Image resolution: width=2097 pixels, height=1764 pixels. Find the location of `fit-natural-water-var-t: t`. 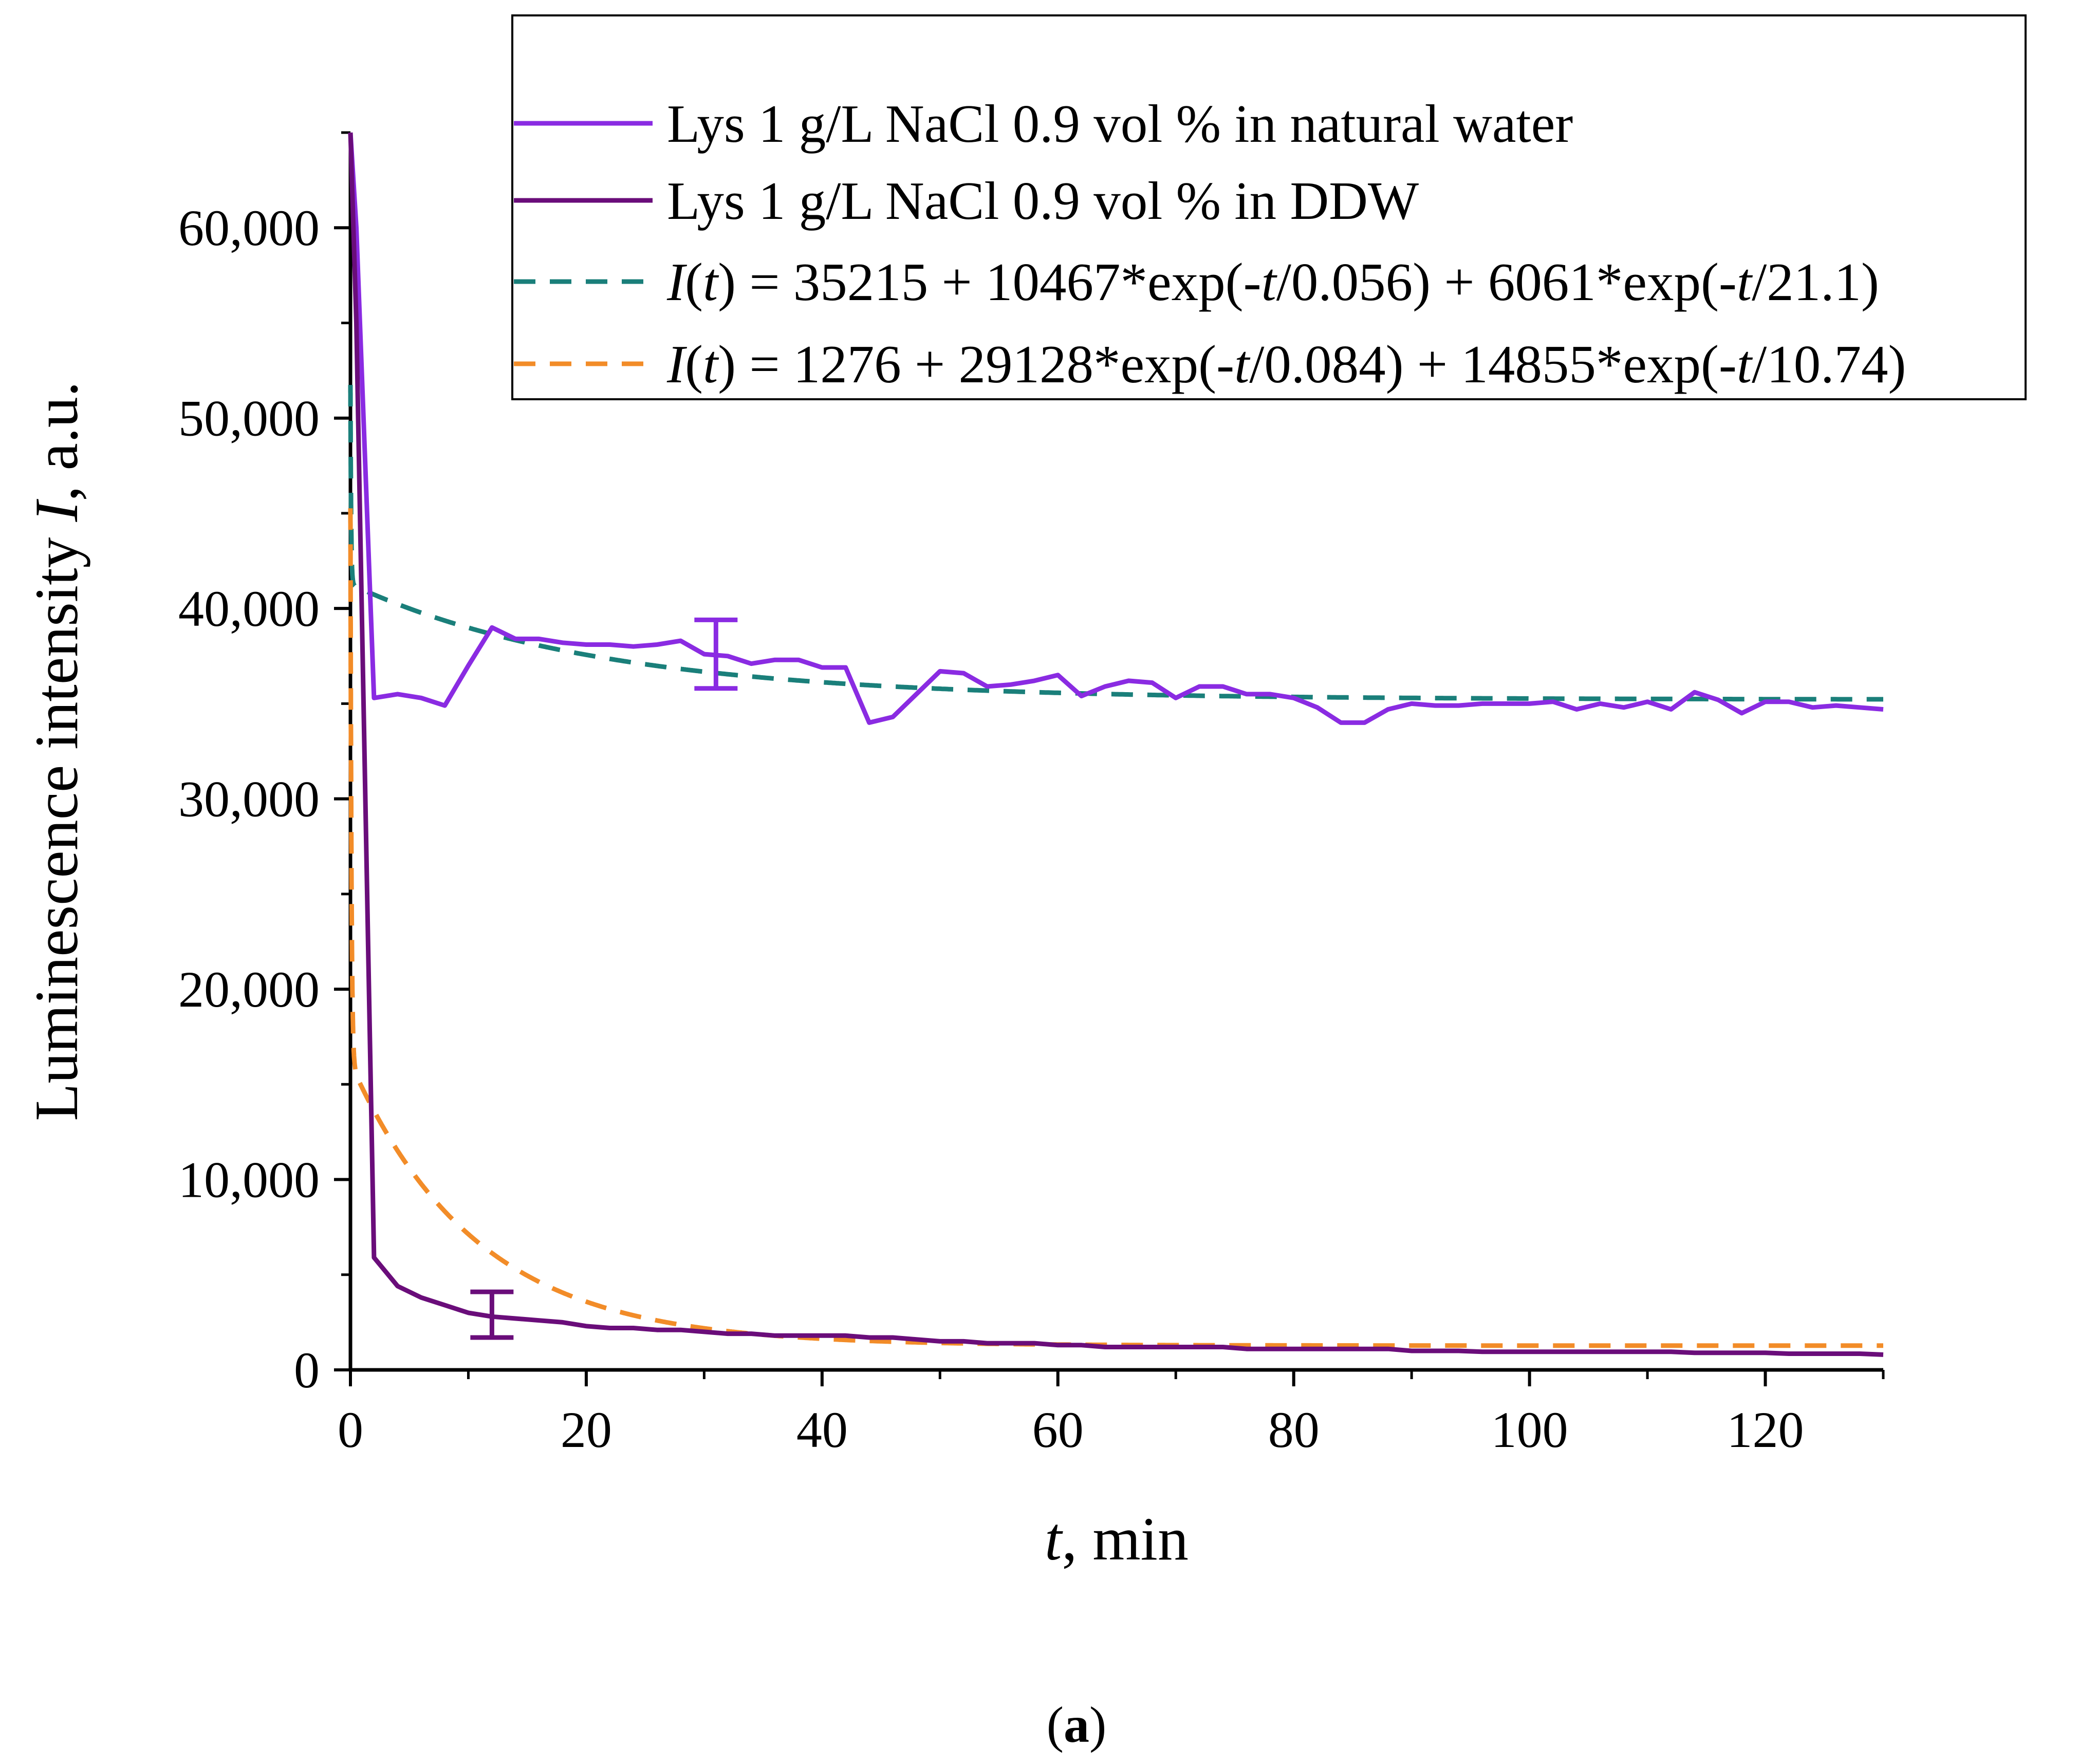

fit-natural-water-var-t: t is located at coordinates (711, 282).